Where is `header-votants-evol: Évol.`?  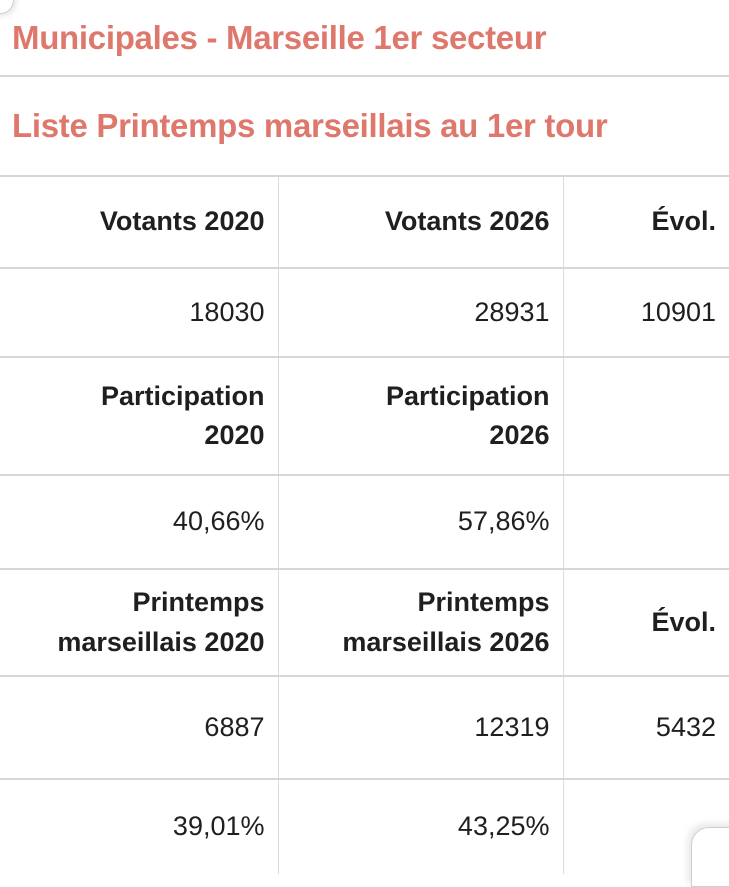 header-votants-evol: Évol. is located at coordinates (683, 221).